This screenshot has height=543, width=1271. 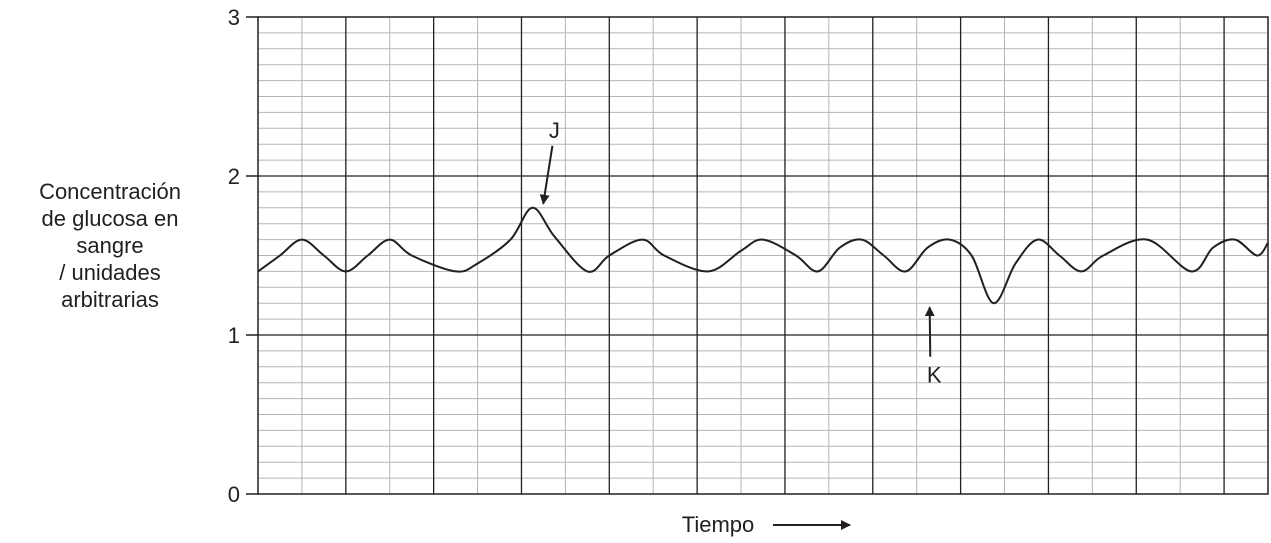 I want to click on y-ticks: 0 1 2 3, so click(x=243, y=256).